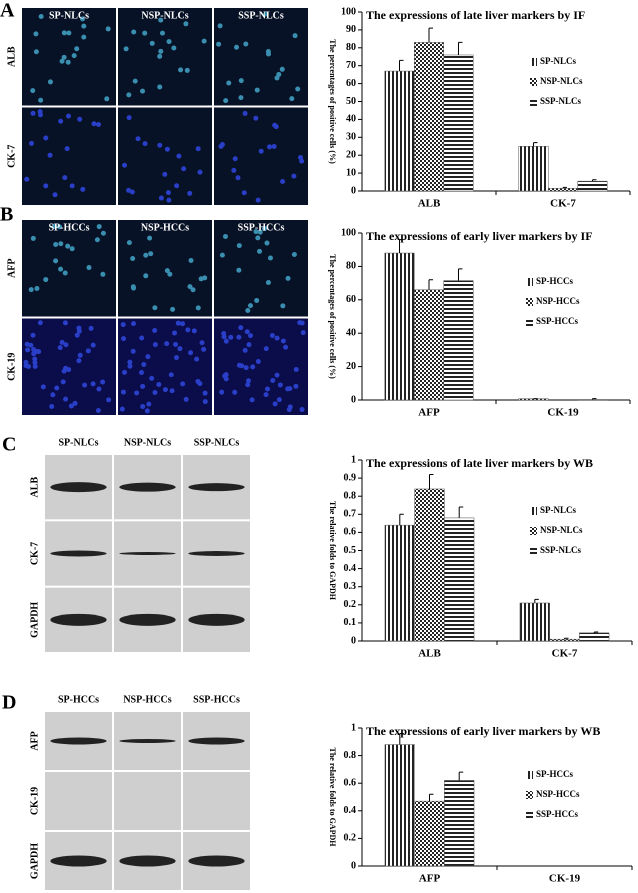  What do you see at coordinates (561, 530) in the screenshot?
I see `legend-label: NSP-NLCs` at bounding box center [561, 530].